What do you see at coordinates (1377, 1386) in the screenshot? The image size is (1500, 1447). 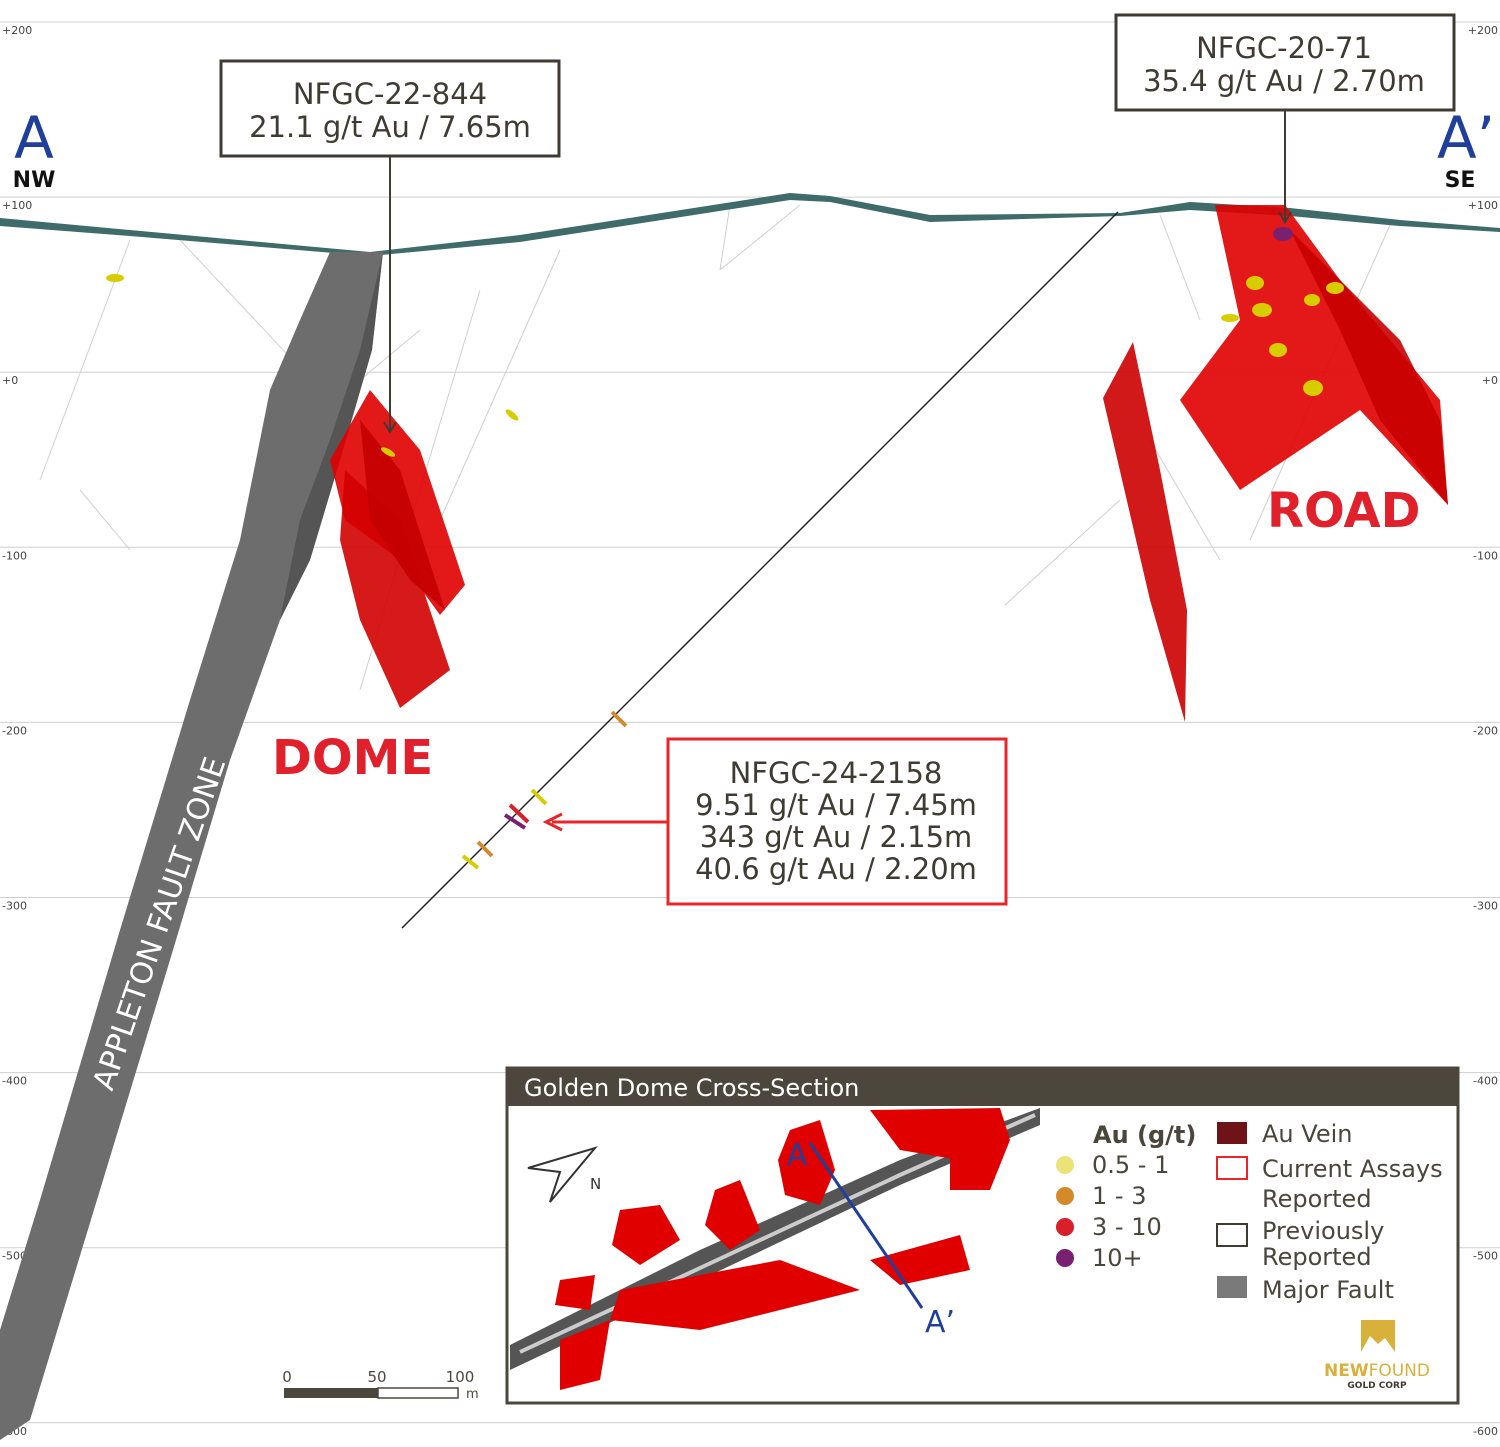 I see `logo-subtitle: GOLD CORP` at bounding box center [1377, 1386].